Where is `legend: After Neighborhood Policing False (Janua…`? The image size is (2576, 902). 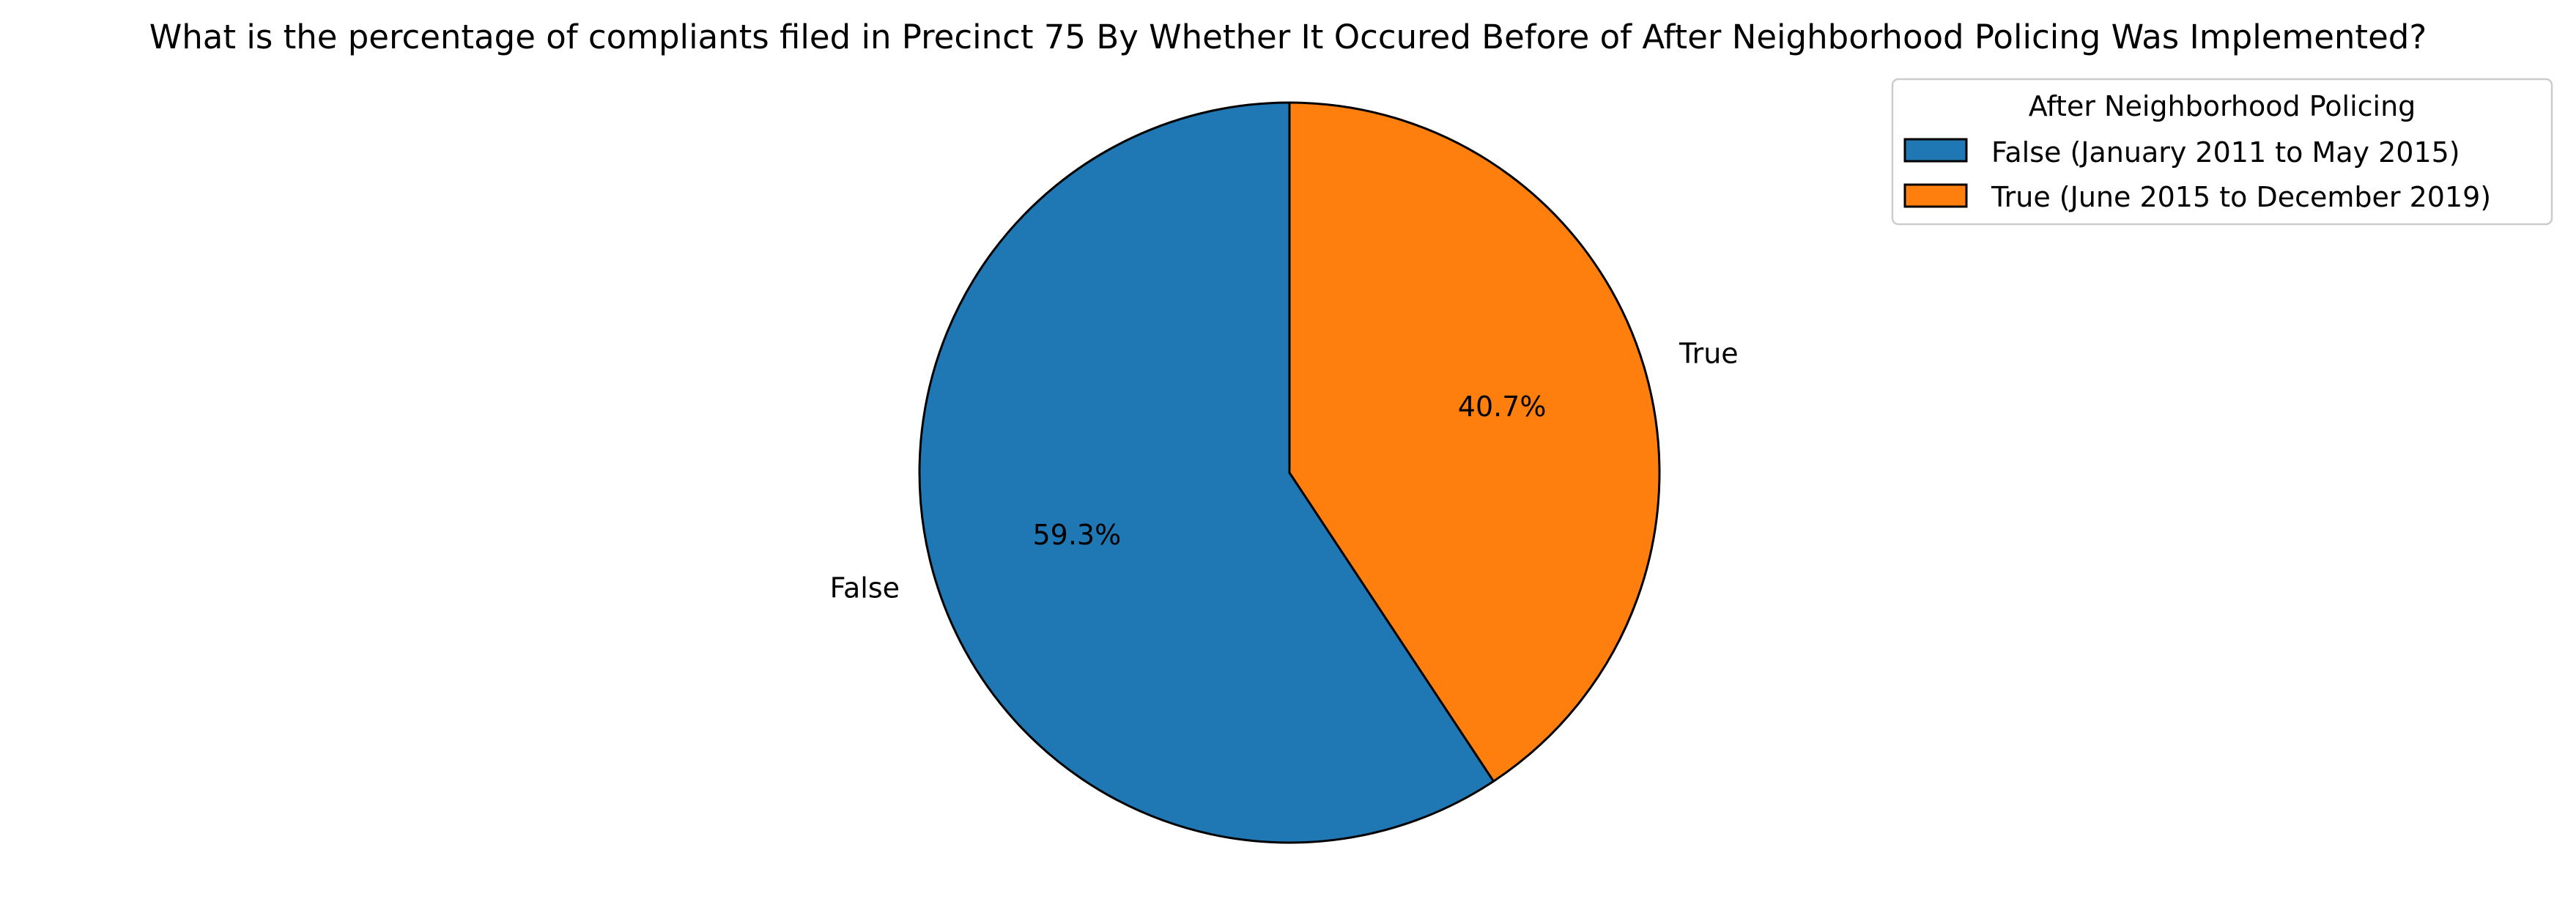 legend: After Neighborhood Policing False (Janua… is located at coordinates (2222, 152).